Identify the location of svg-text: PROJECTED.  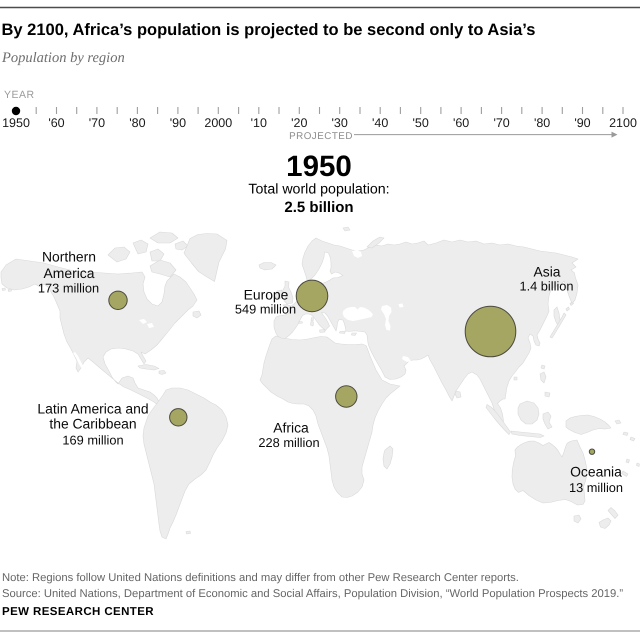
(321, 136).